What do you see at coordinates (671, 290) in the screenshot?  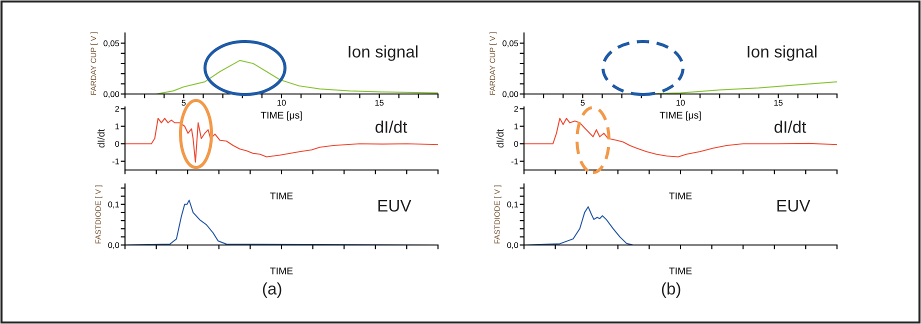 I see `text: (b)` at bounding box center [671, 290].